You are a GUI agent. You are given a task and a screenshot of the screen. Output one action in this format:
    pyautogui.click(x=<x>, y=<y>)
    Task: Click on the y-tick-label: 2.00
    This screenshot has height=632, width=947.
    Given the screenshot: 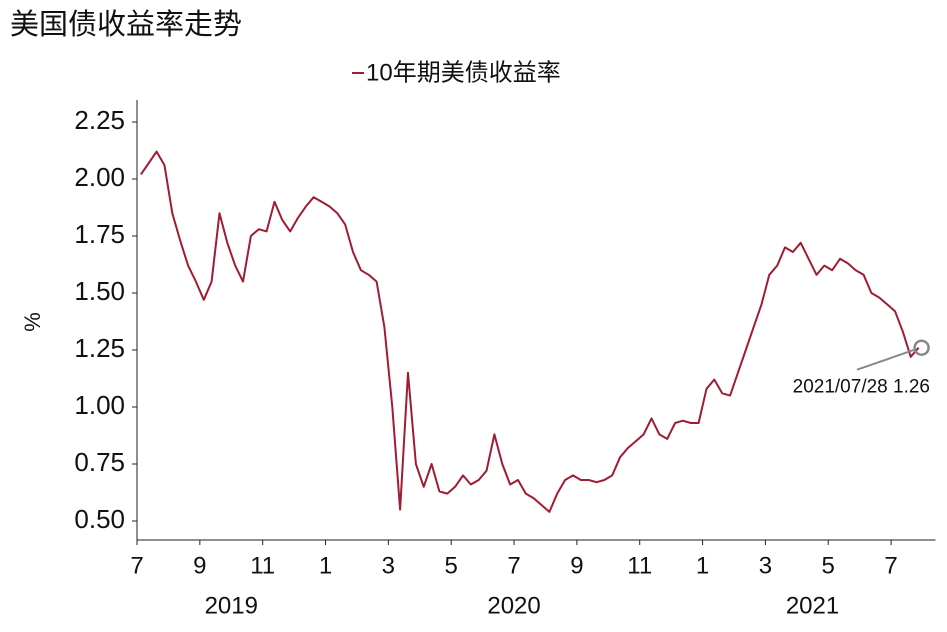 What is the action you would take?
    pyautogui.click(x=99, y=177)
    